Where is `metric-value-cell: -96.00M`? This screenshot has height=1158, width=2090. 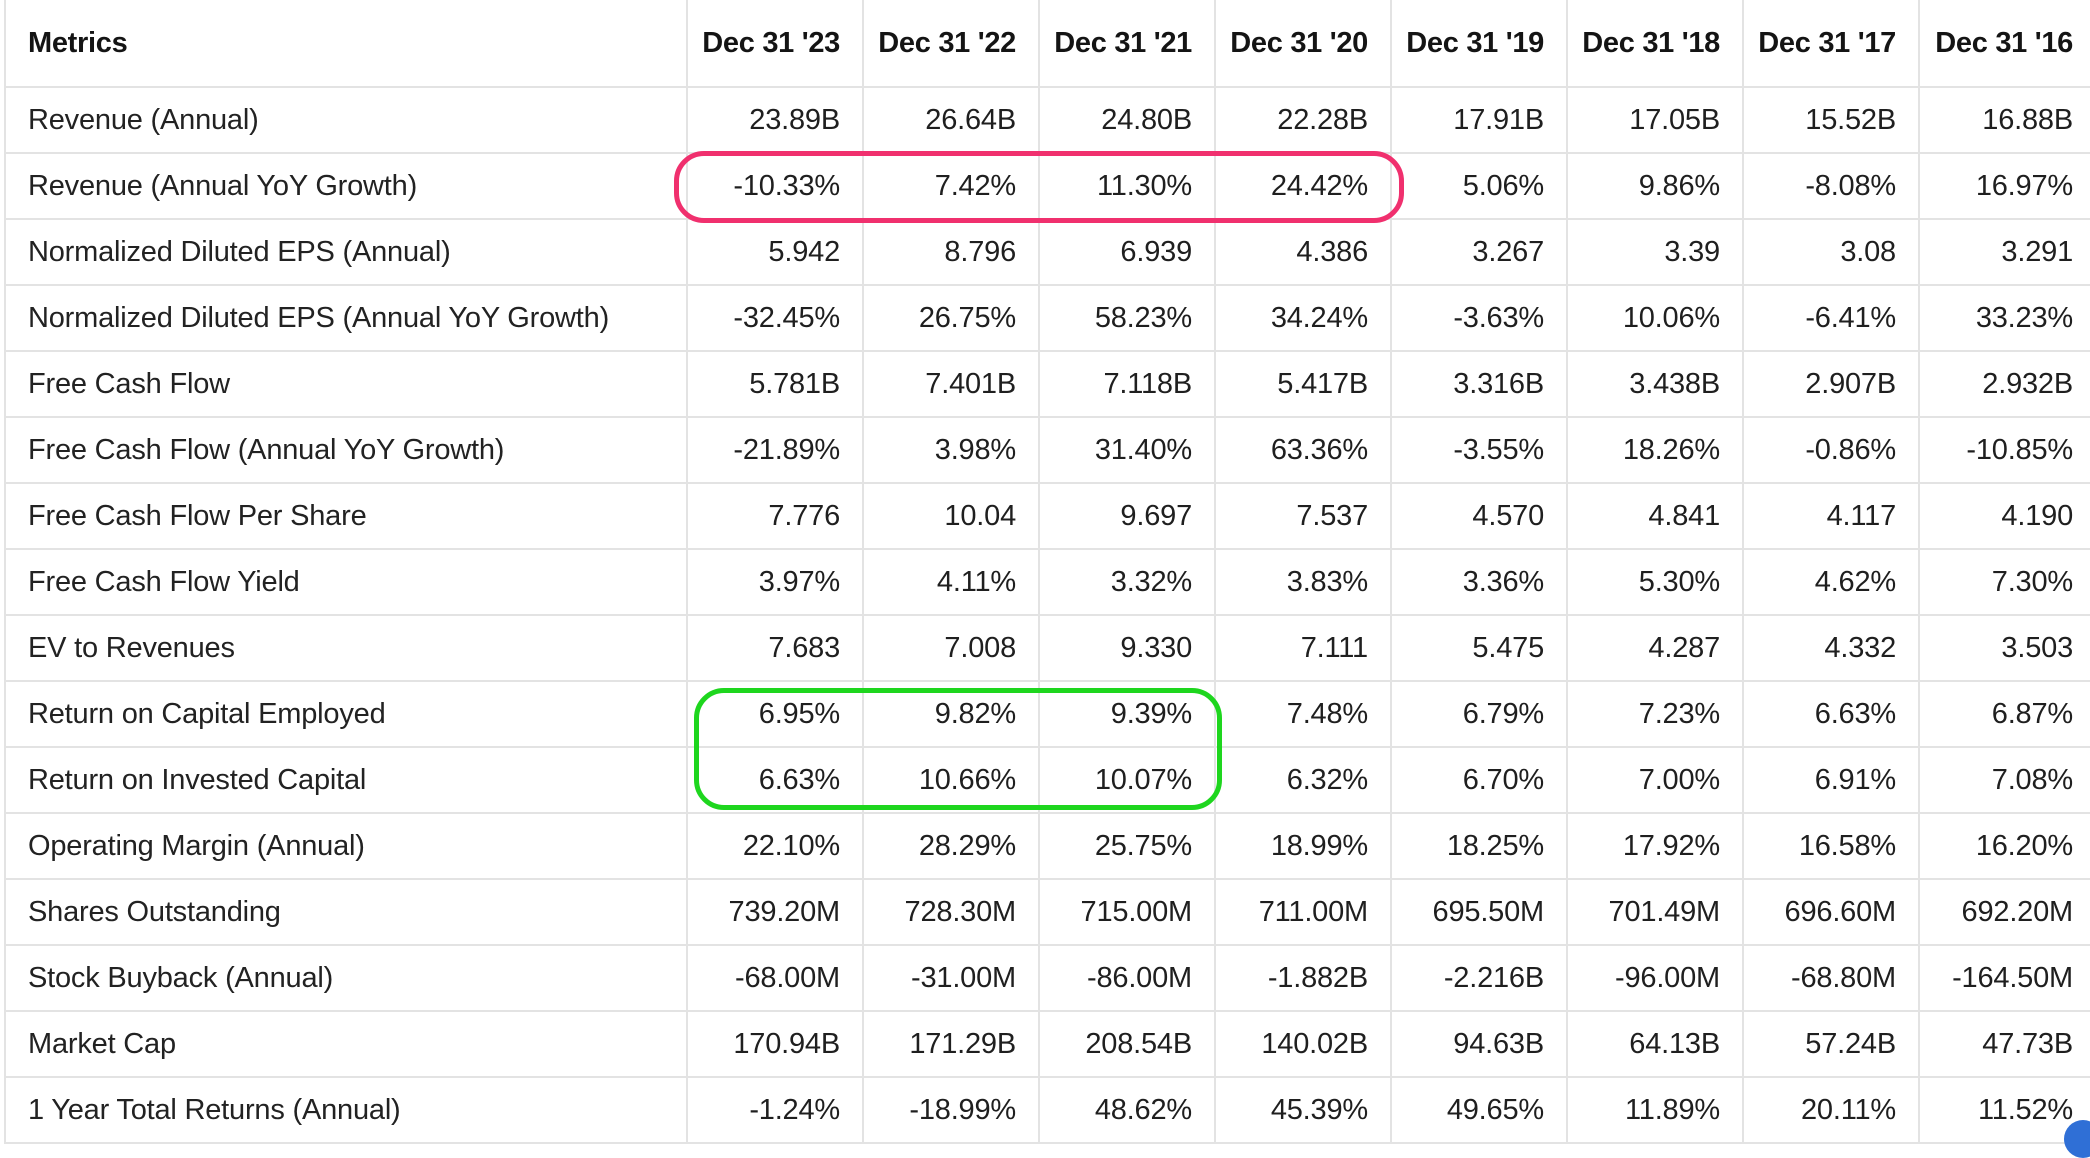 metric-value-cell: -96.00M is located at coordinates (1655, 978).